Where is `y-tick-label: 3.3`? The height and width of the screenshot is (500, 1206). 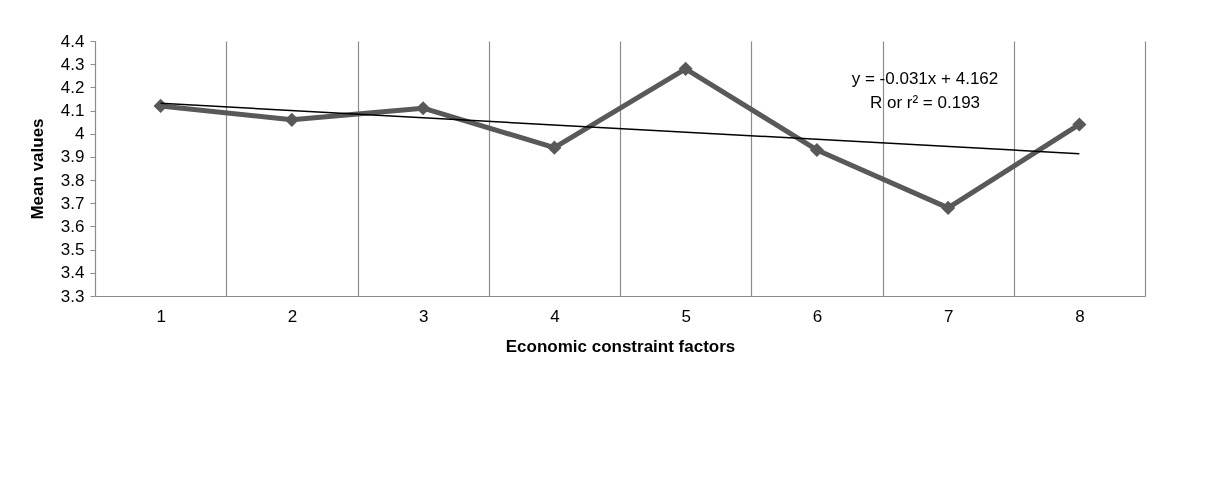 y-tick-label: 3.3 is located at coordinates (72, 296).